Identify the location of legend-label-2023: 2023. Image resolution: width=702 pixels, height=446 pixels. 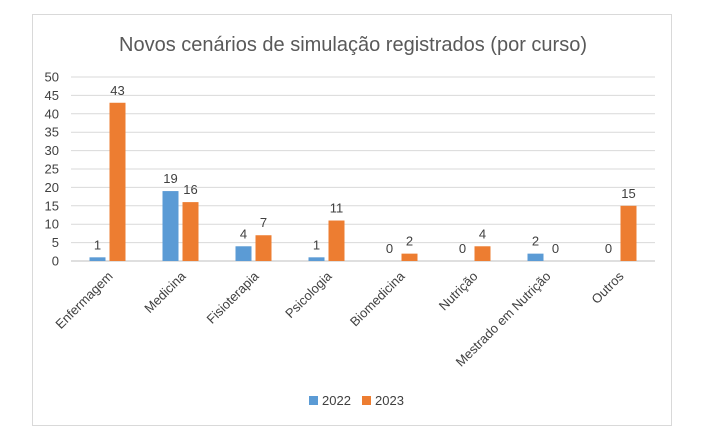
(389, 400).